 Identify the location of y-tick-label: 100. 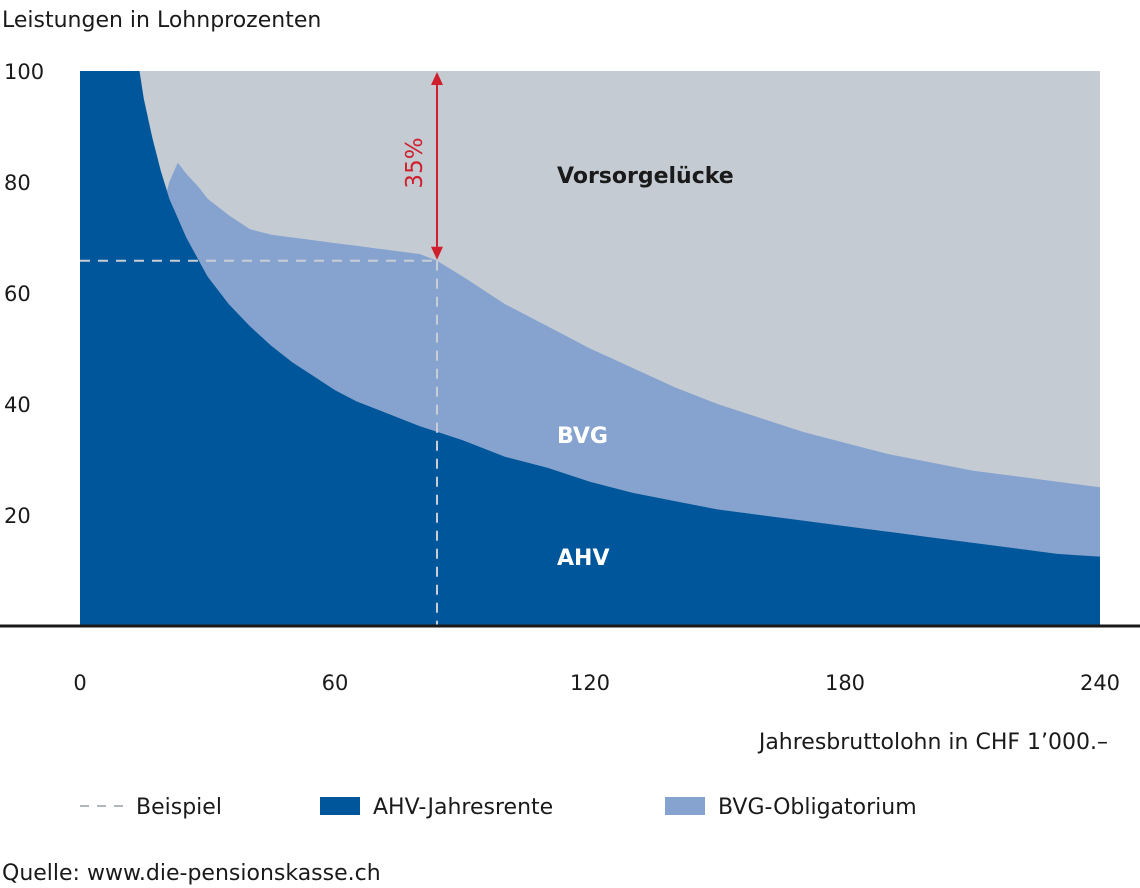
(24, 72).